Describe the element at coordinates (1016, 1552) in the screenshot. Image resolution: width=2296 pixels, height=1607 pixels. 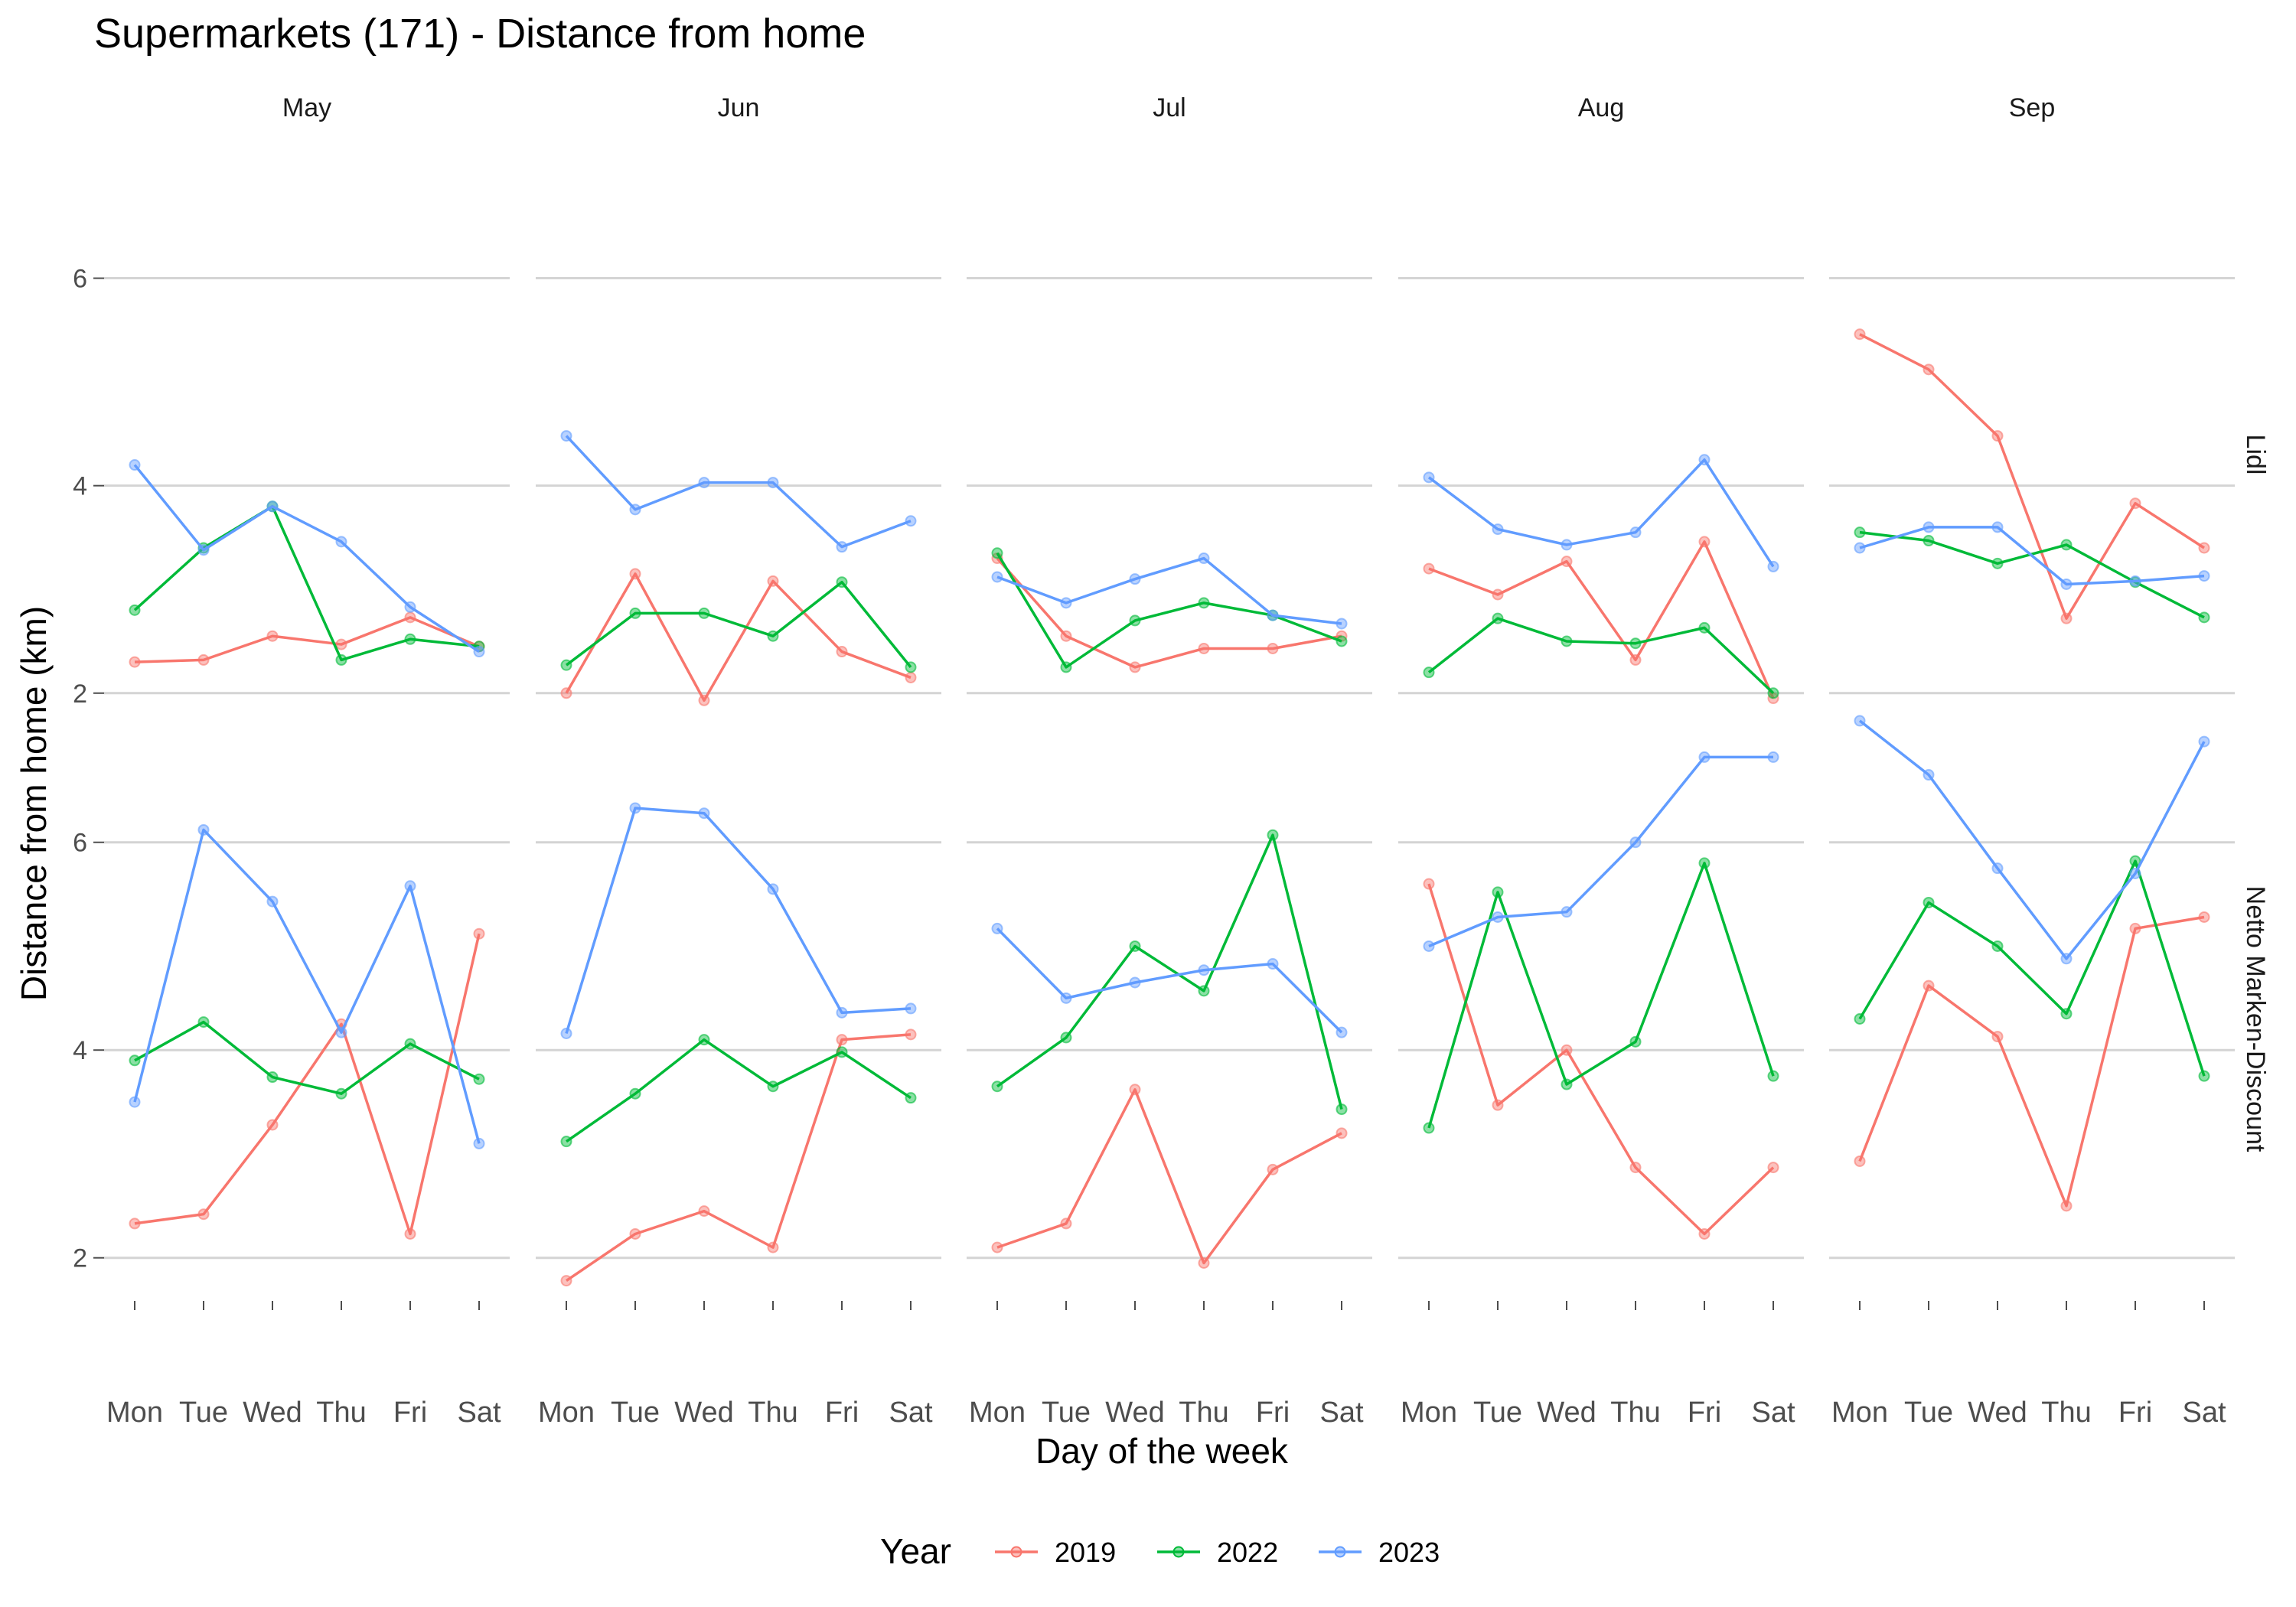
I see `legend-key-point-2019` at that location.